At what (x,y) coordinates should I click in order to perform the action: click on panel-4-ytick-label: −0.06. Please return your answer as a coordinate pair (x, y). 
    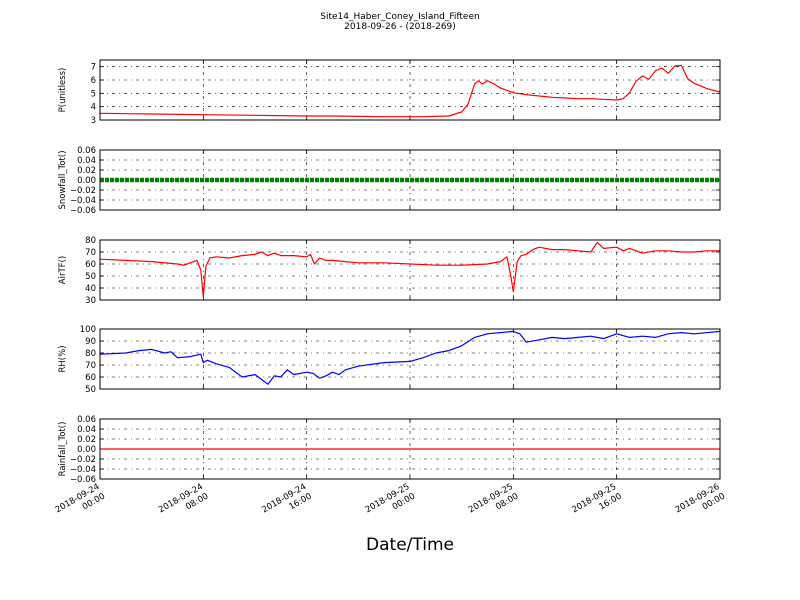
    Looking at the image, I should click on (83, 480).